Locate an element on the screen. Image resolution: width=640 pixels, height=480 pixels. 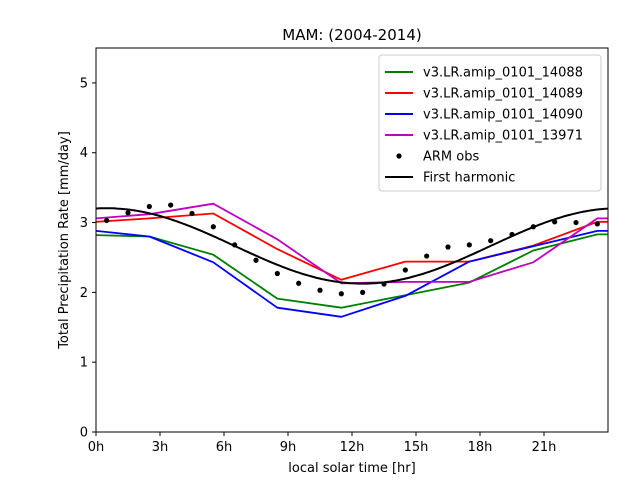
x-tick-label: 3h is located at coordinates (160, 447).